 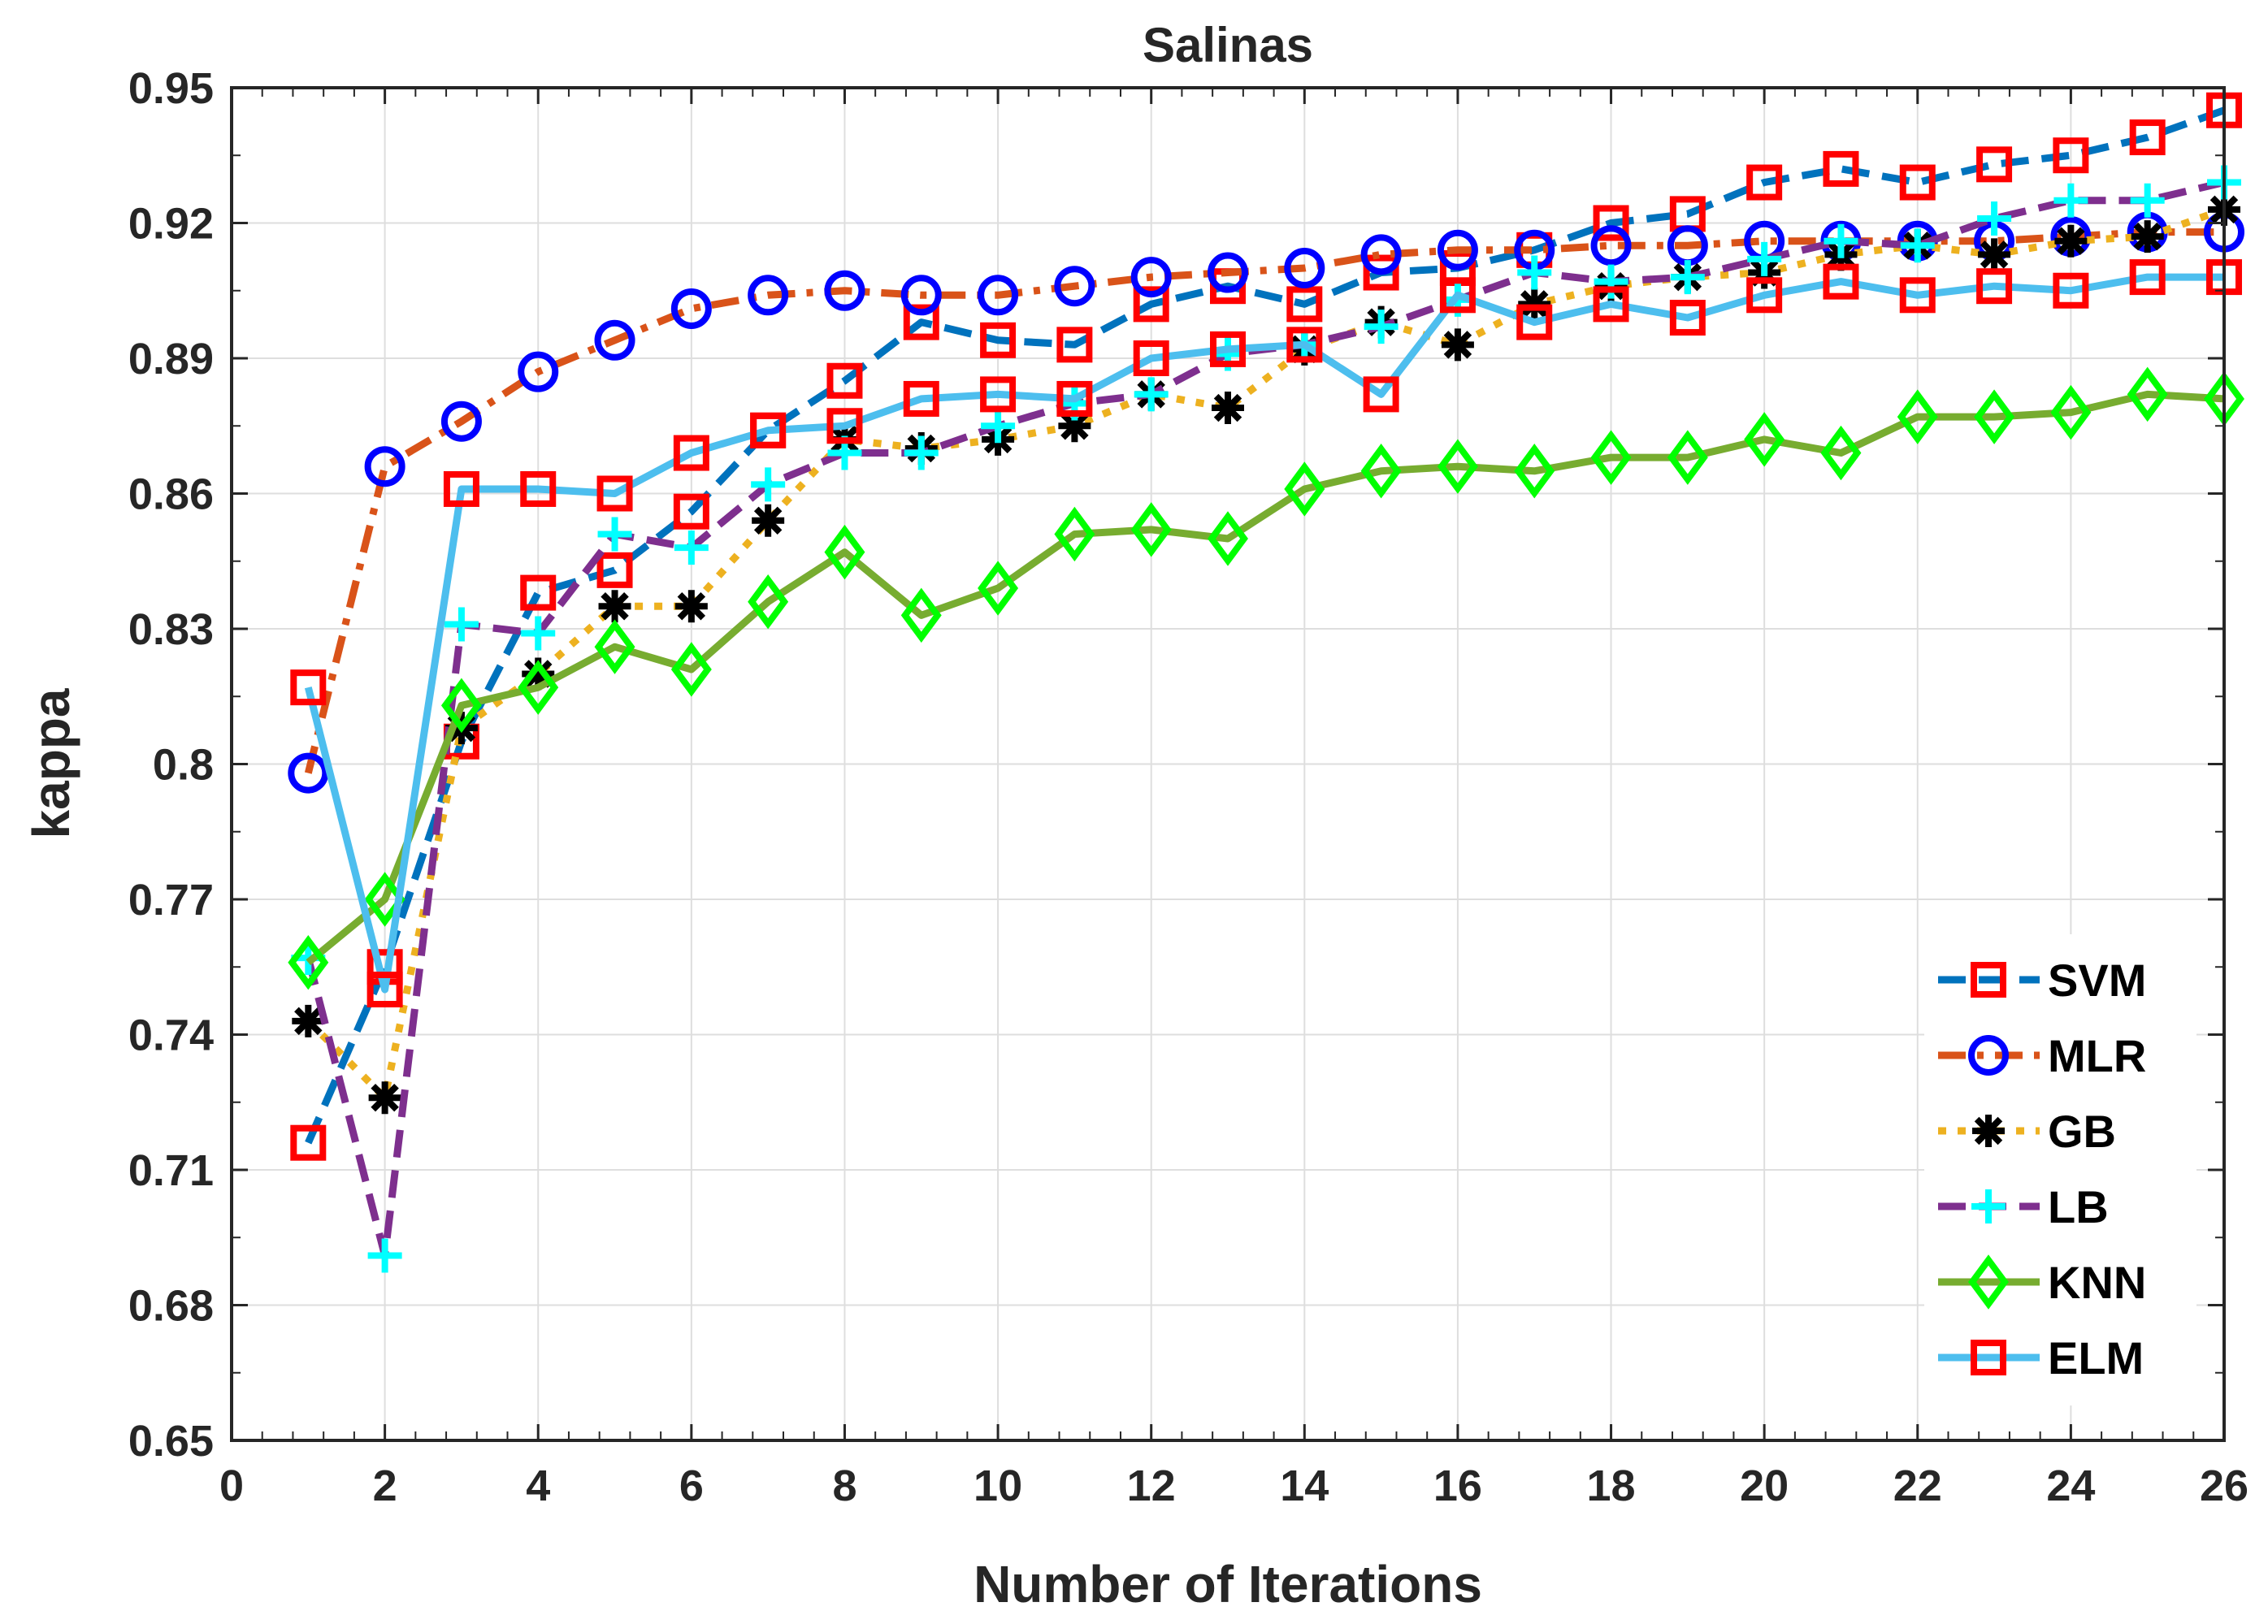 I want to click on x-tick-label: 10, so click(x=998, y=1486).